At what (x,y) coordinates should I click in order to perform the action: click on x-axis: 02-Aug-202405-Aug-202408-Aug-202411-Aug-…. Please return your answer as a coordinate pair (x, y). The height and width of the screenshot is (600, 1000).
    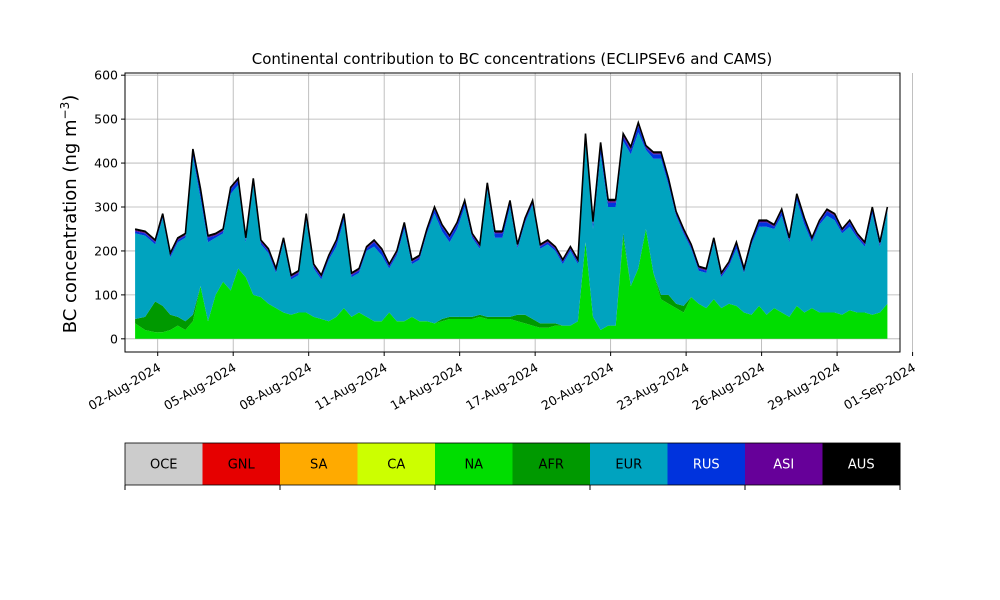
    Looking at the image, I should click on (502, 382).